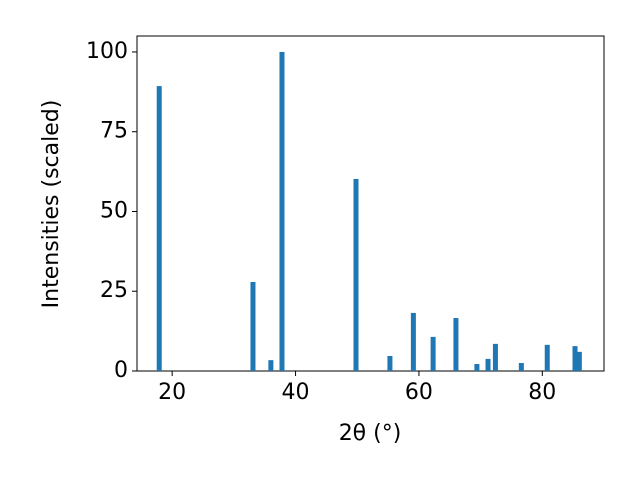  I want to click on x-tick-label: 40, so click(296, 392).